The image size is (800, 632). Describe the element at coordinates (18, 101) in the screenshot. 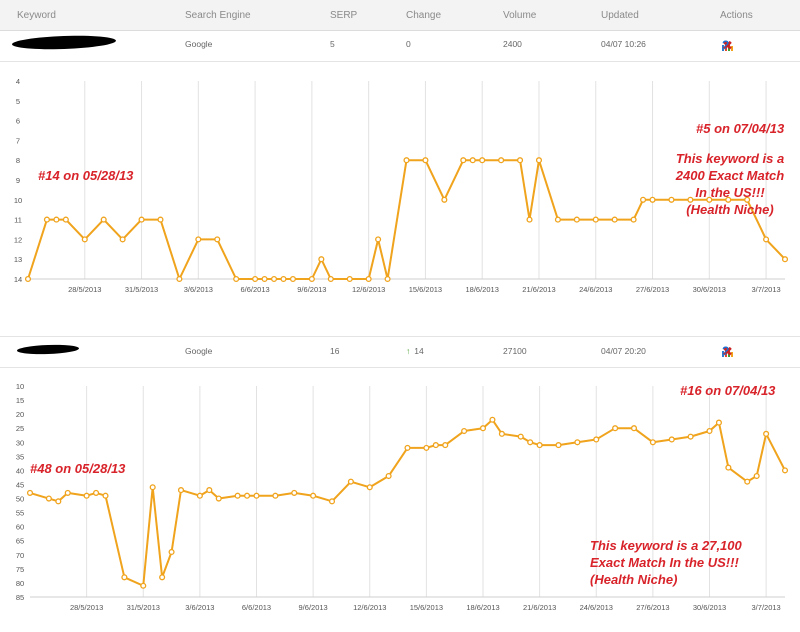

I see `y-tick-label: 5` at that location.